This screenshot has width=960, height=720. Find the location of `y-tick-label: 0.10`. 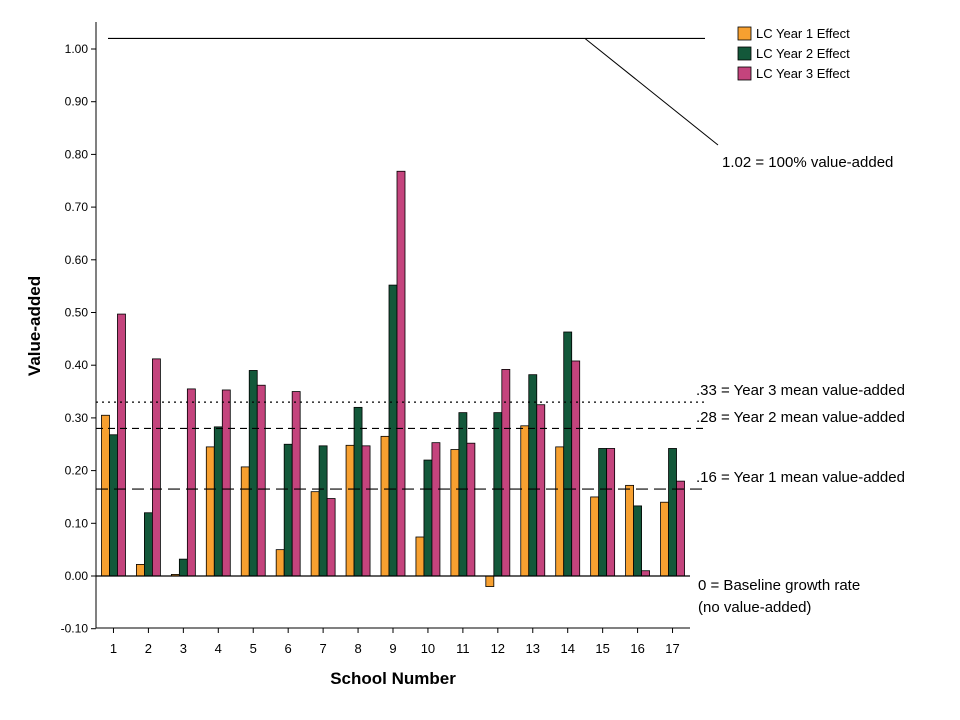

y-tick-label: 0.10 is located at coordinates (77, 523).